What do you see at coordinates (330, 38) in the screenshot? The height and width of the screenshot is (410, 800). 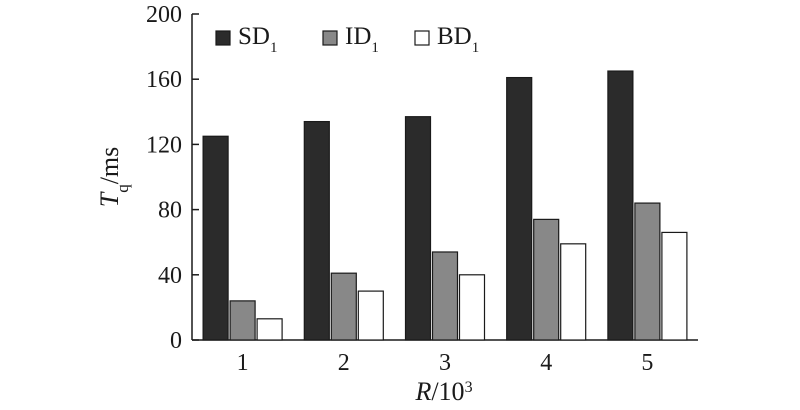 I see `legend-swatch-id` at bounding box center [330, 38].